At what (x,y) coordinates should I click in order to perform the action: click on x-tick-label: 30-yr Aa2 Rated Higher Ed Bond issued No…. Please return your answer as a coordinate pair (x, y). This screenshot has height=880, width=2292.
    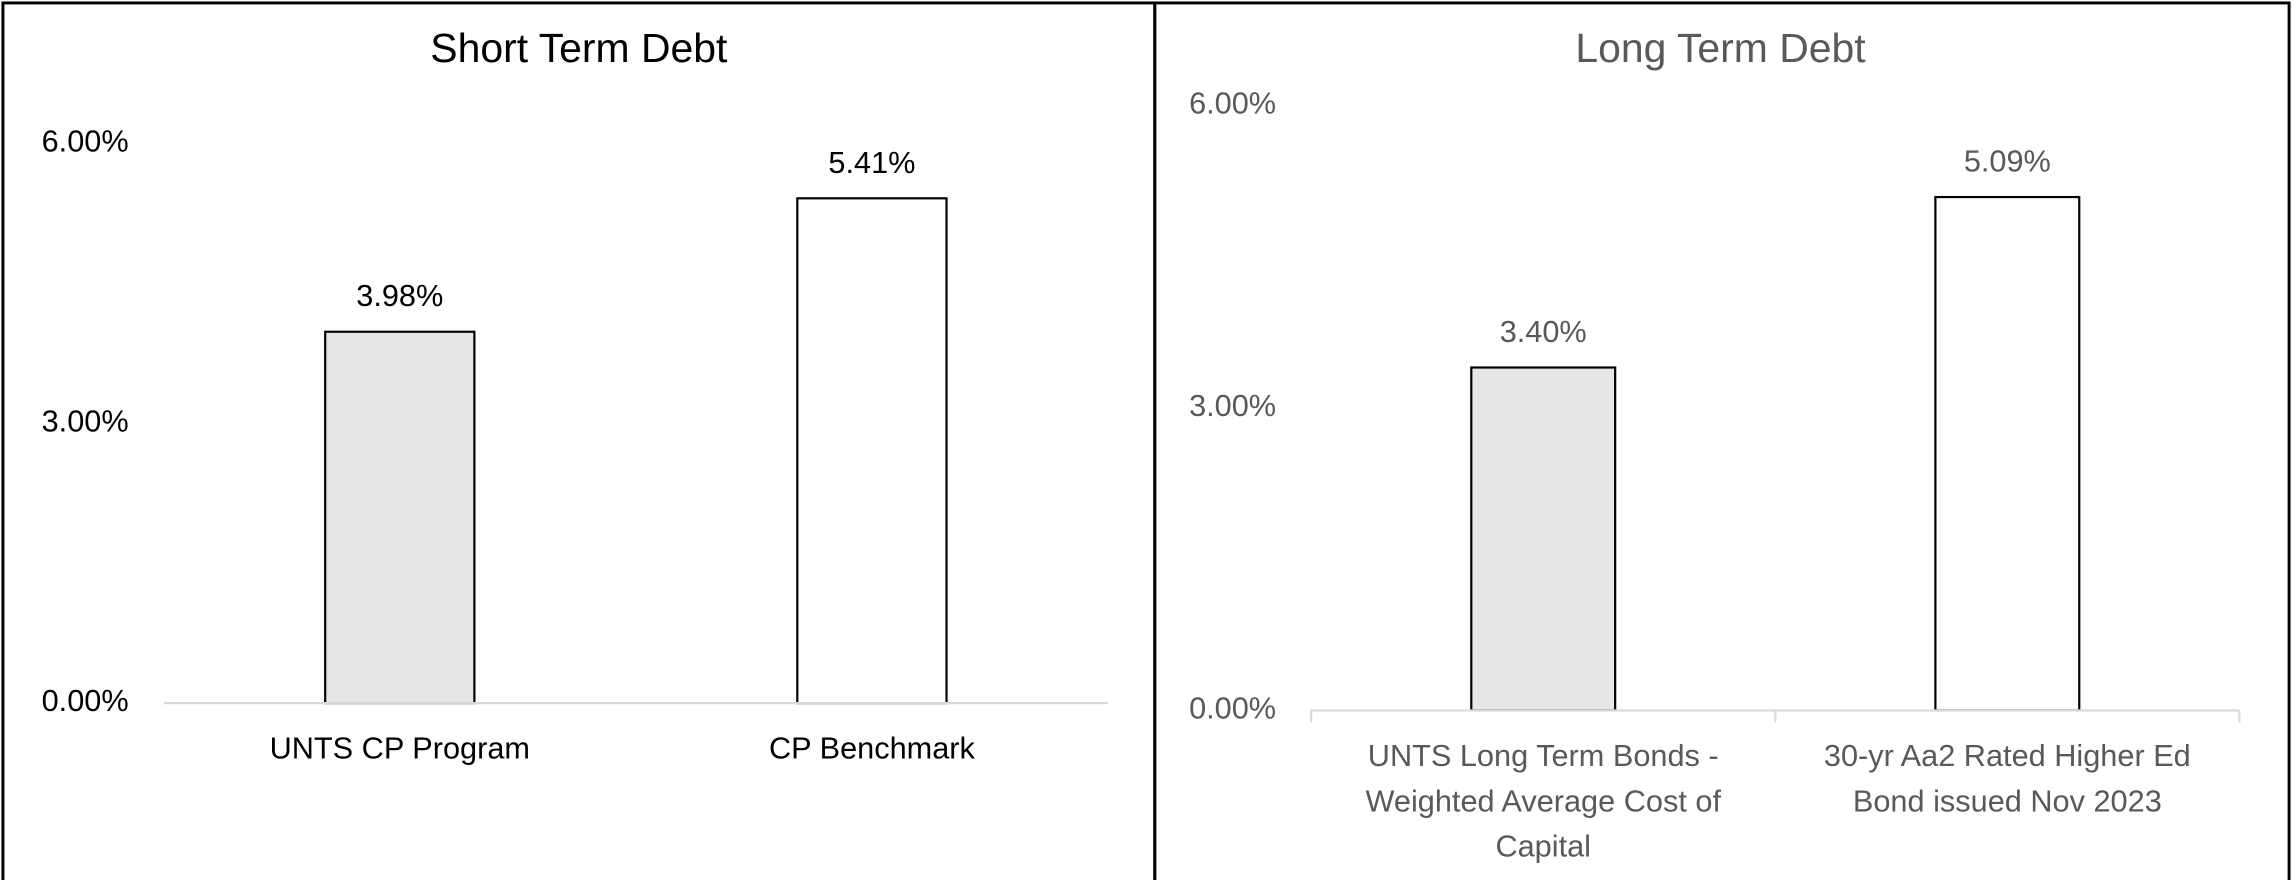
    Looking at the image, I should click on (2007, 779).